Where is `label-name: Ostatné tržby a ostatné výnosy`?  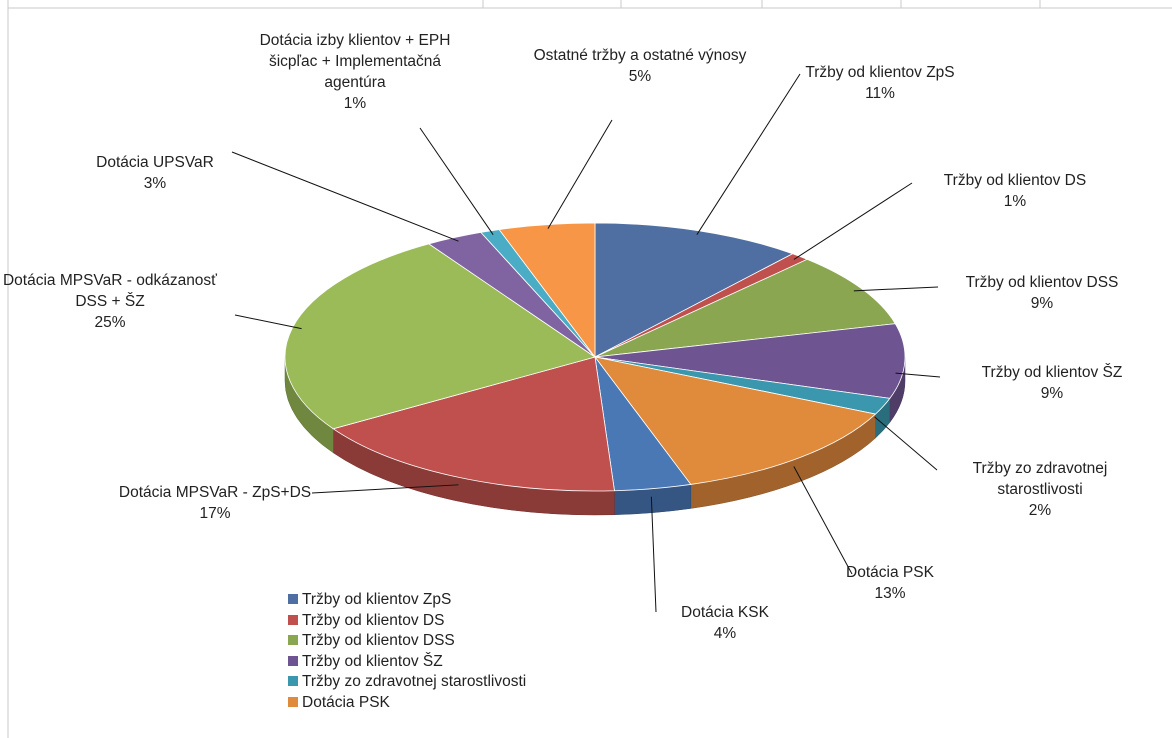 label-name: Ostatné tržby a ostatné výnosy is located at coordinates (640, 55).